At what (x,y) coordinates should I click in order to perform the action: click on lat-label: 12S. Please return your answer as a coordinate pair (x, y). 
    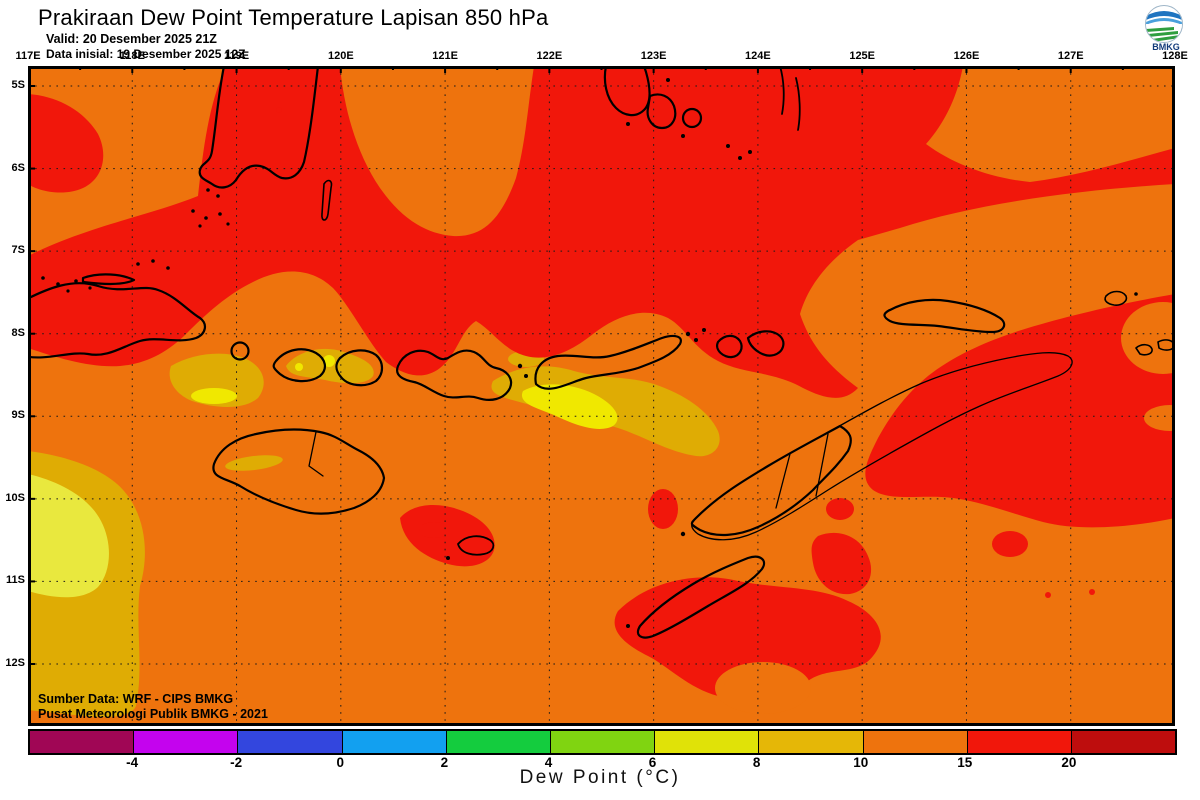
    Looking at the image, I should click on (15, 662).